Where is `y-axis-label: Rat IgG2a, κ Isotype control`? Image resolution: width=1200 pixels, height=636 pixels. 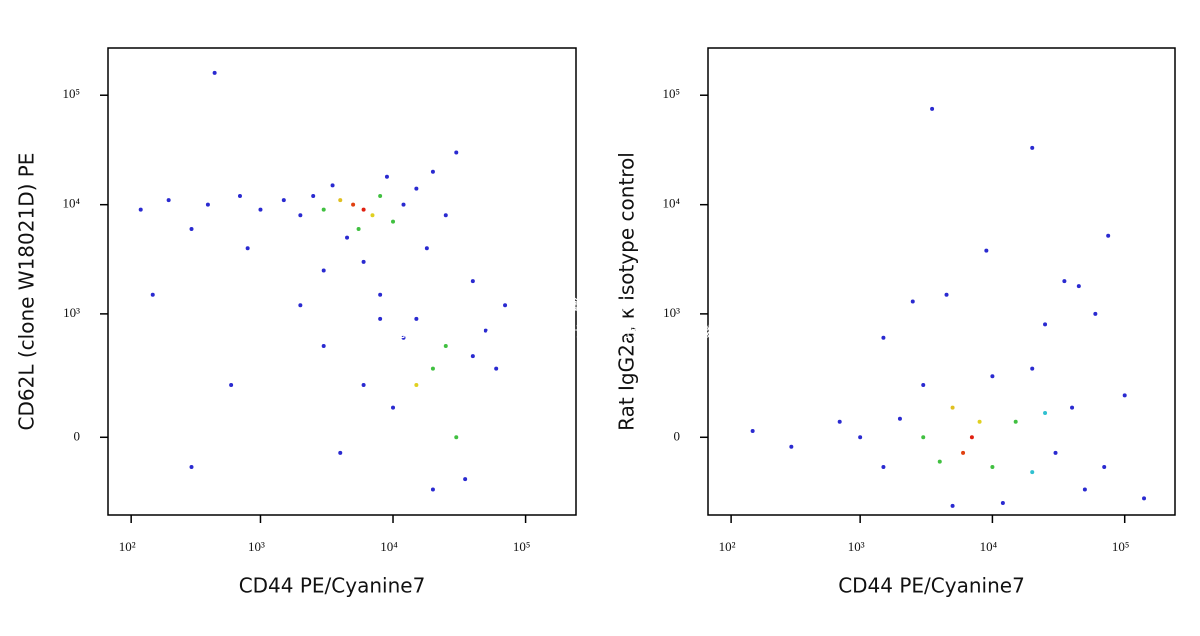 y-axis-label: Rat IgG2a, κ Isotype control is located at coordinates (627, 291).